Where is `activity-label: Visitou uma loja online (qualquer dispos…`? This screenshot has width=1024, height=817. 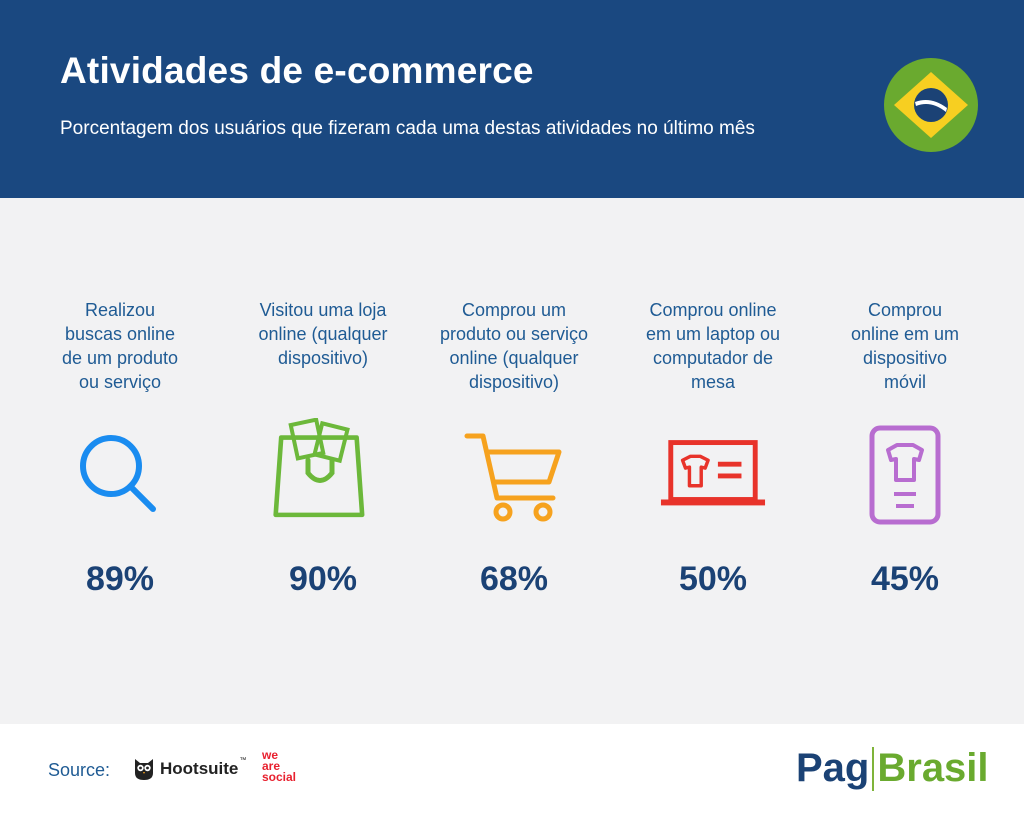 activity-label: Visitou uma loja online (qualquer dispos… is located at coordinates (323, 353).